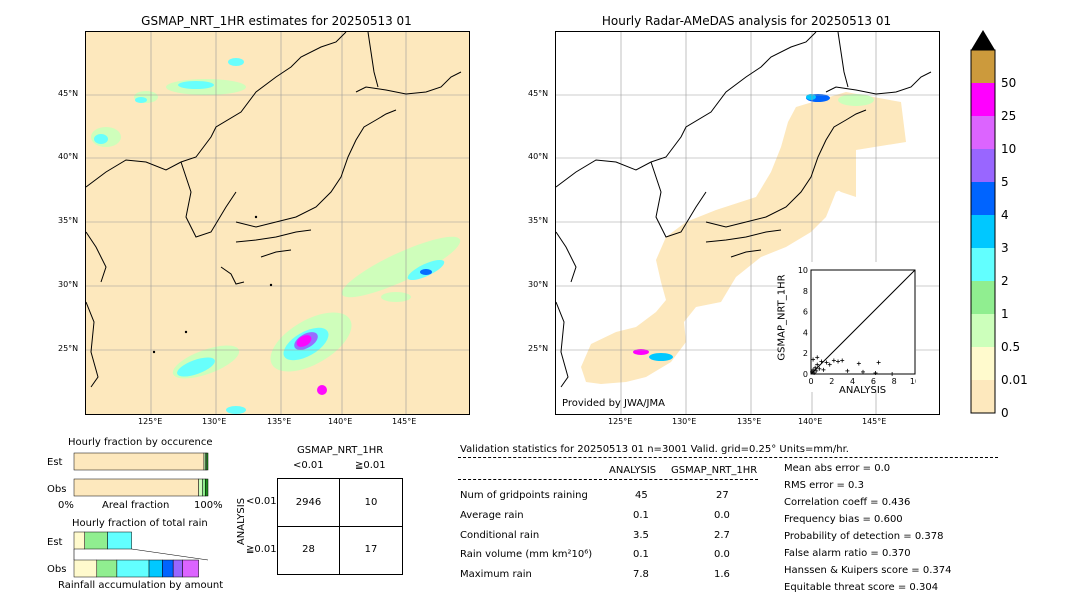 This screenshot has height=612, width=1080. Describe the element at coordinates (55, 542) in the screenshot. I see `total-rain-row-label: Est` at that location.